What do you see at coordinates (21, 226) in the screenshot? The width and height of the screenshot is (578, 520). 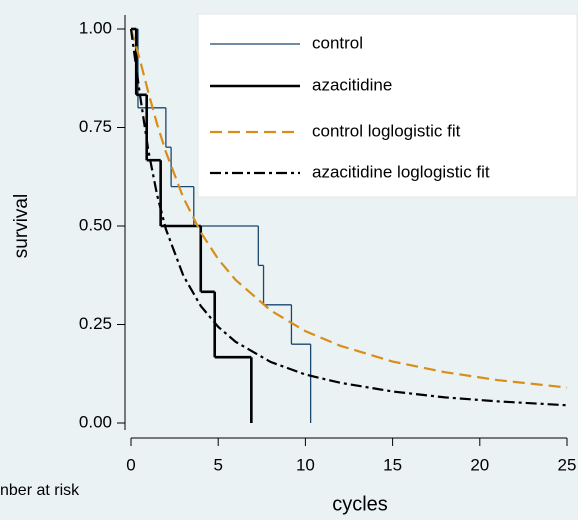 I see `y-axis-label: survival` at bounding box center [21, 226].